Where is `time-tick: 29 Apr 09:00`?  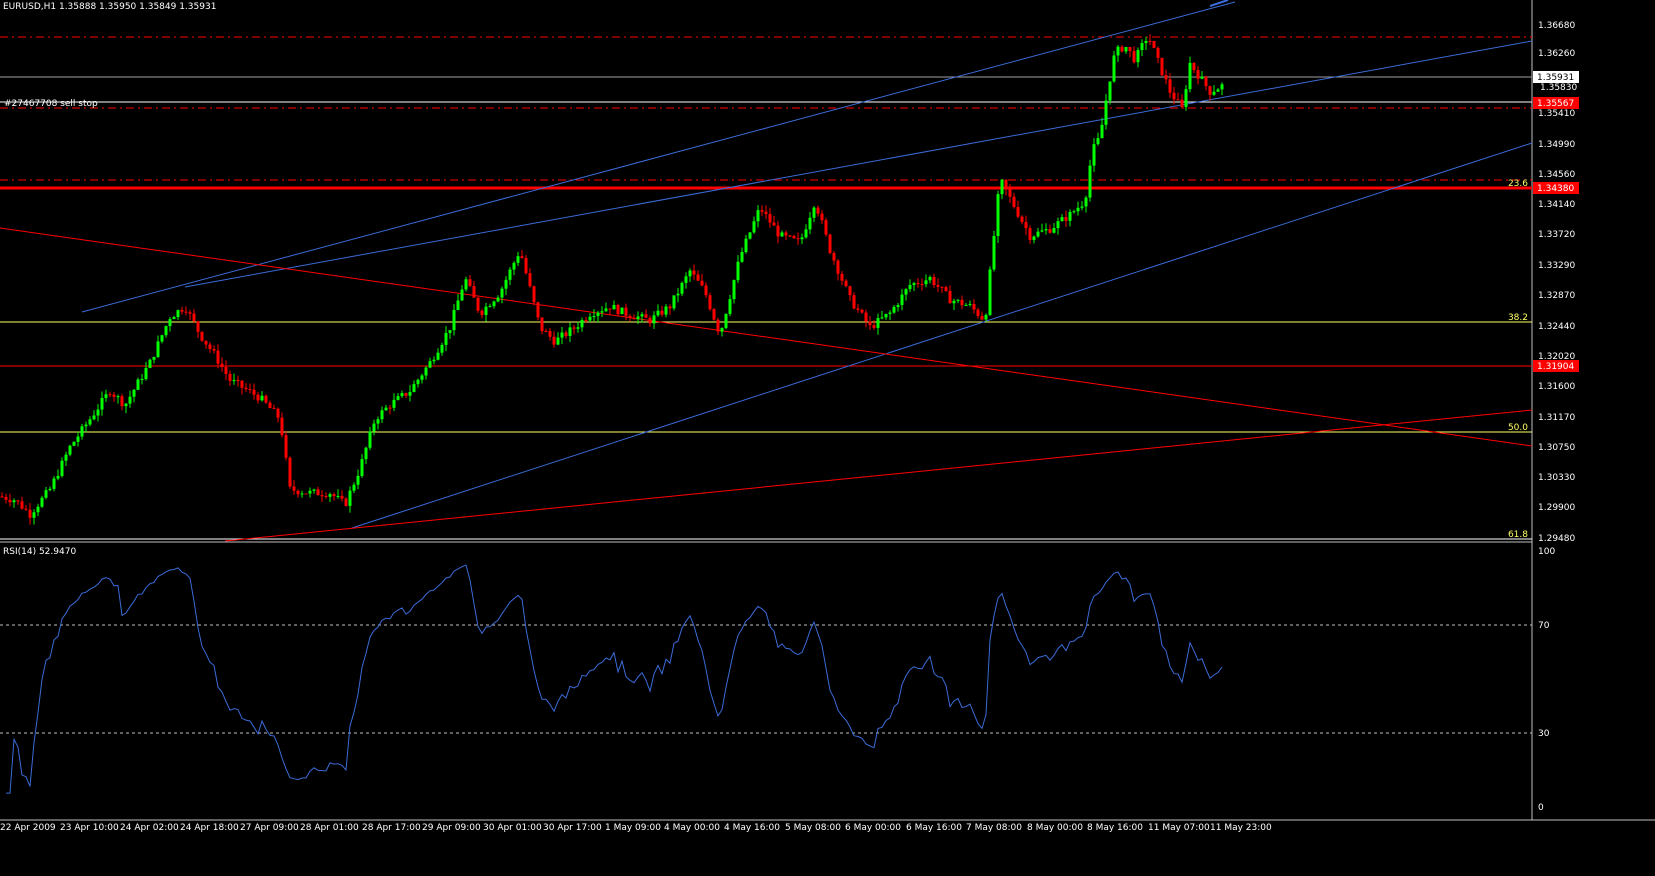
time-tick: 29 Apr 09:00 is located at coordinates (451, 828).